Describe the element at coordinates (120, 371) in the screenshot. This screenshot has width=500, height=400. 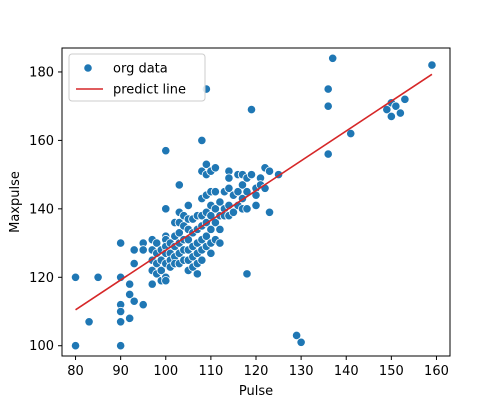
I see `x-tick-label: 90` at that location.